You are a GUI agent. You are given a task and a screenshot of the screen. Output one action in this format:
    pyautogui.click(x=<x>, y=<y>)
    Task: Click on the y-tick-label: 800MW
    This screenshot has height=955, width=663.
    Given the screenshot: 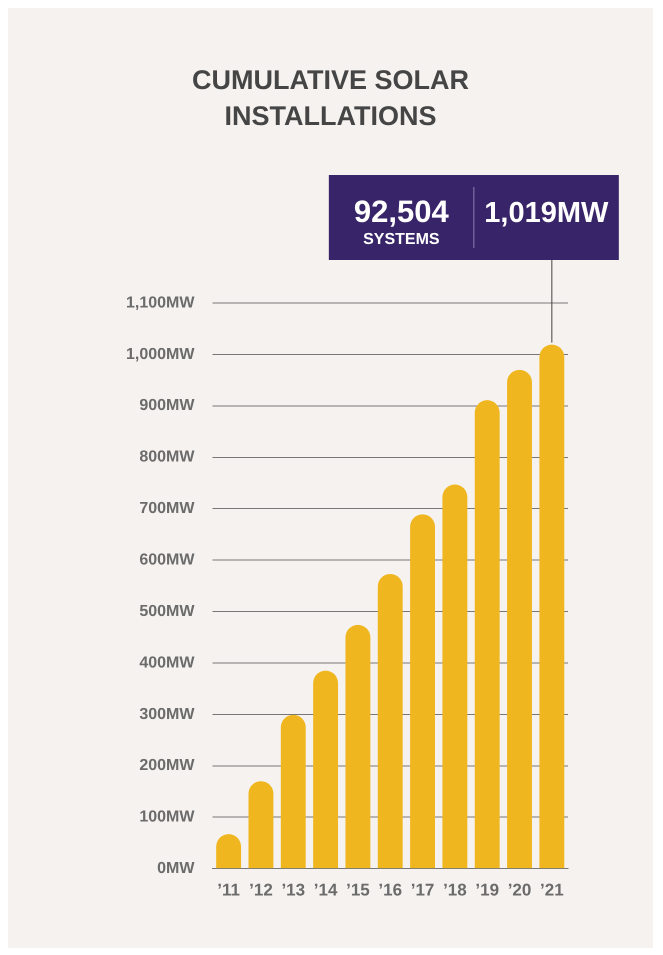 What is the action you would take?
    pyautogui.click(x=167, y=457)
    